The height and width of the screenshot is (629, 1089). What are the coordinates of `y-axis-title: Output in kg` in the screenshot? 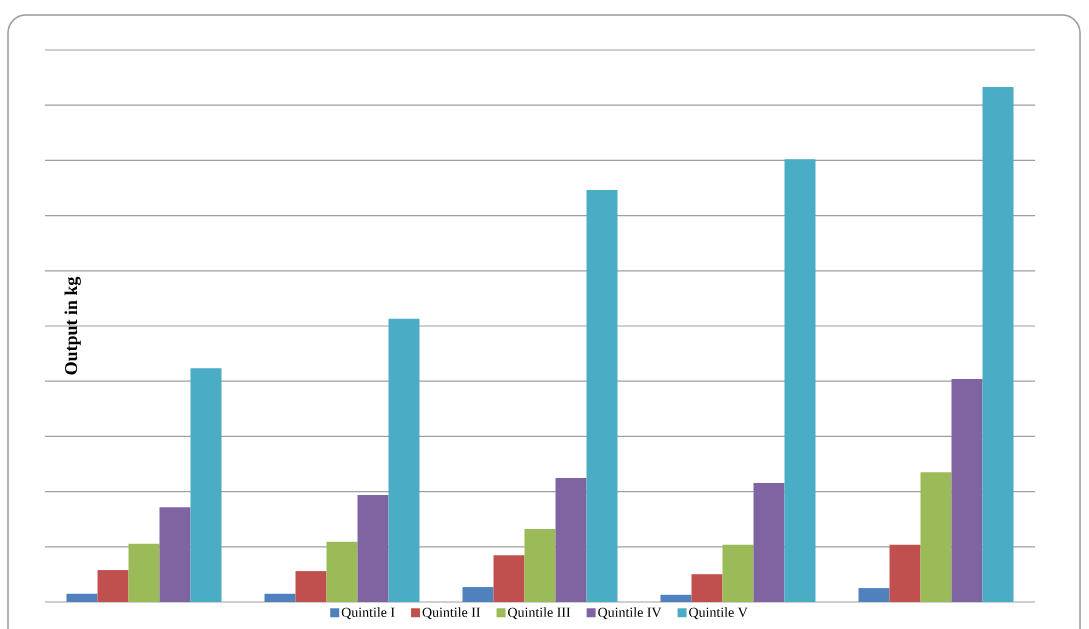 It's located at (72, 325).